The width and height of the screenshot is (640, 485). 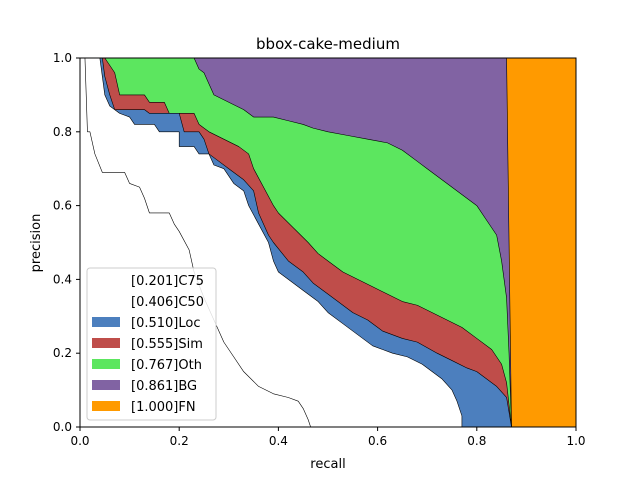 I want to click on legend-swatch-fn, so click(x=106, y=406).